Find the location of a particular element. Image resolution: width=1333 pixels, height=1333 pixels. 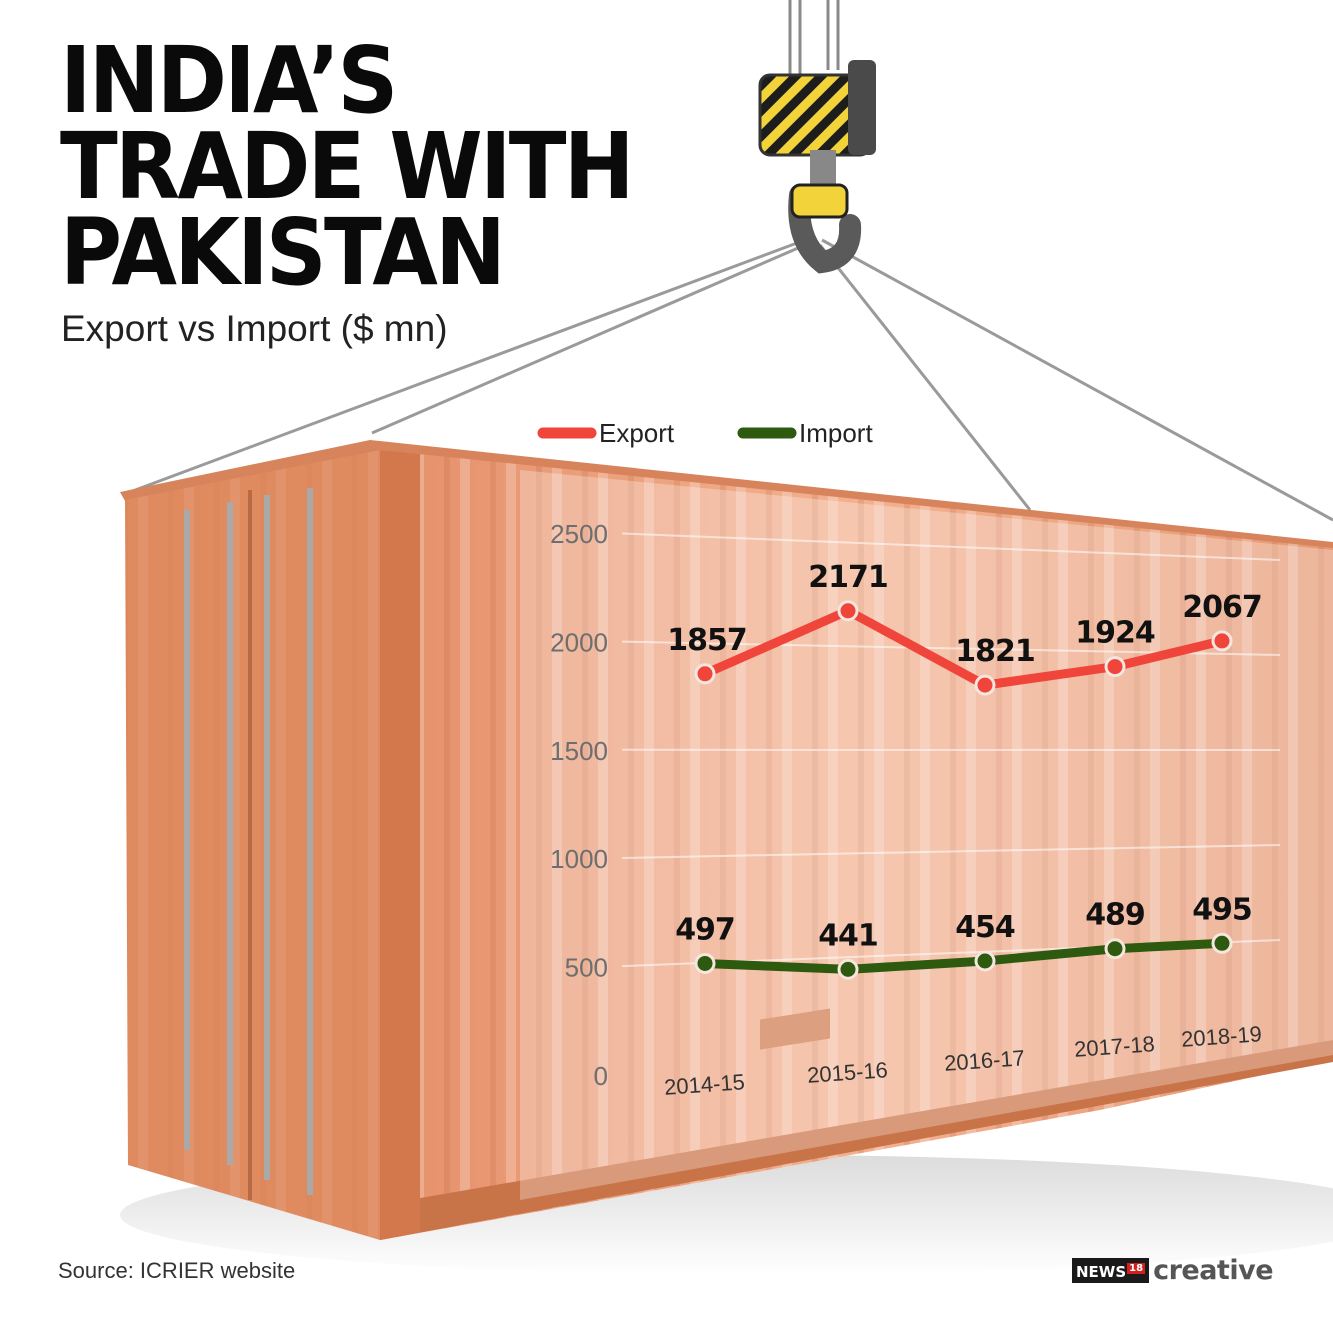

import-data-label: 441 is located at coordinates (848, 935).